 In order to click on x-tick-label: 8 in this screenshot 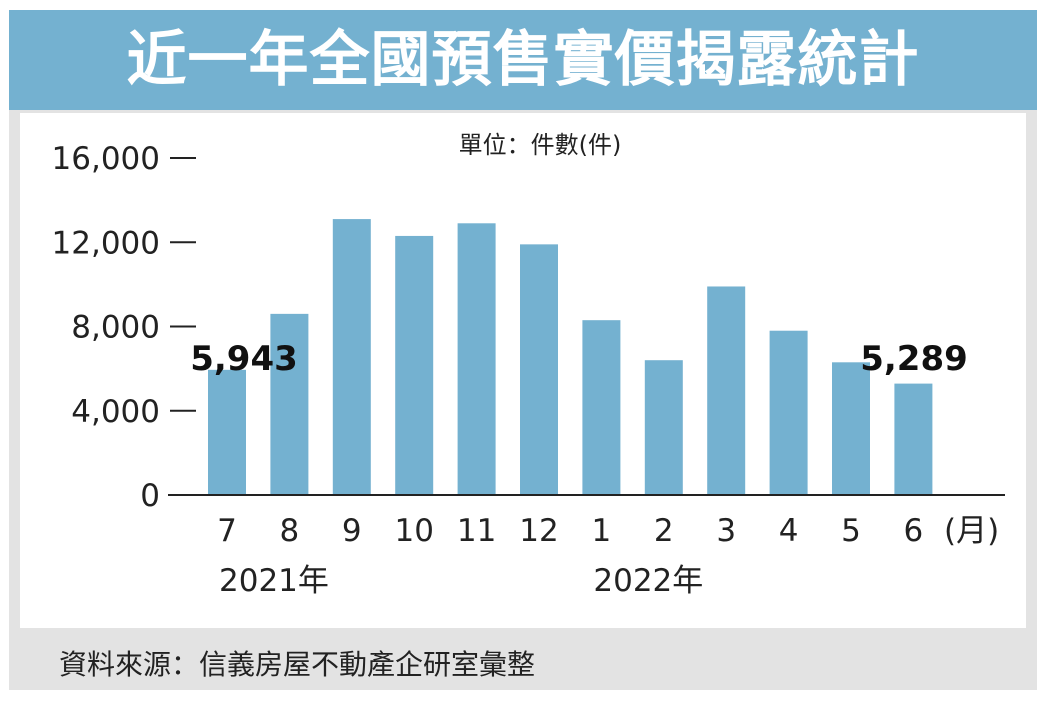, I will do `click(290, 531)`.